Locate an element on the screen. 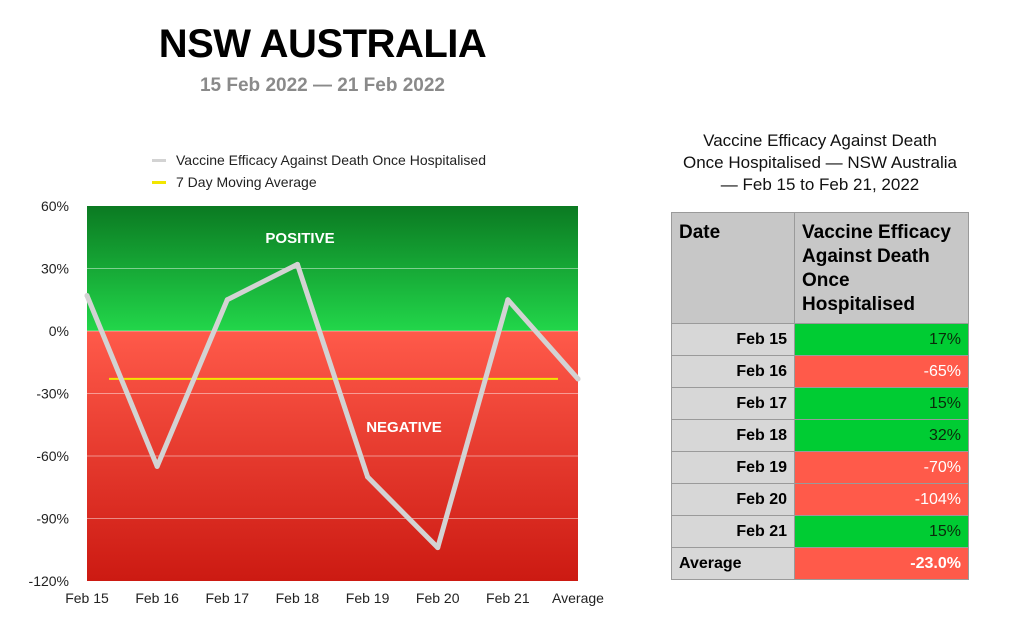 The height and width of the screenshot is (629, 1010). x-tick-label: Feb 20 is located at coordinates (438, 598).